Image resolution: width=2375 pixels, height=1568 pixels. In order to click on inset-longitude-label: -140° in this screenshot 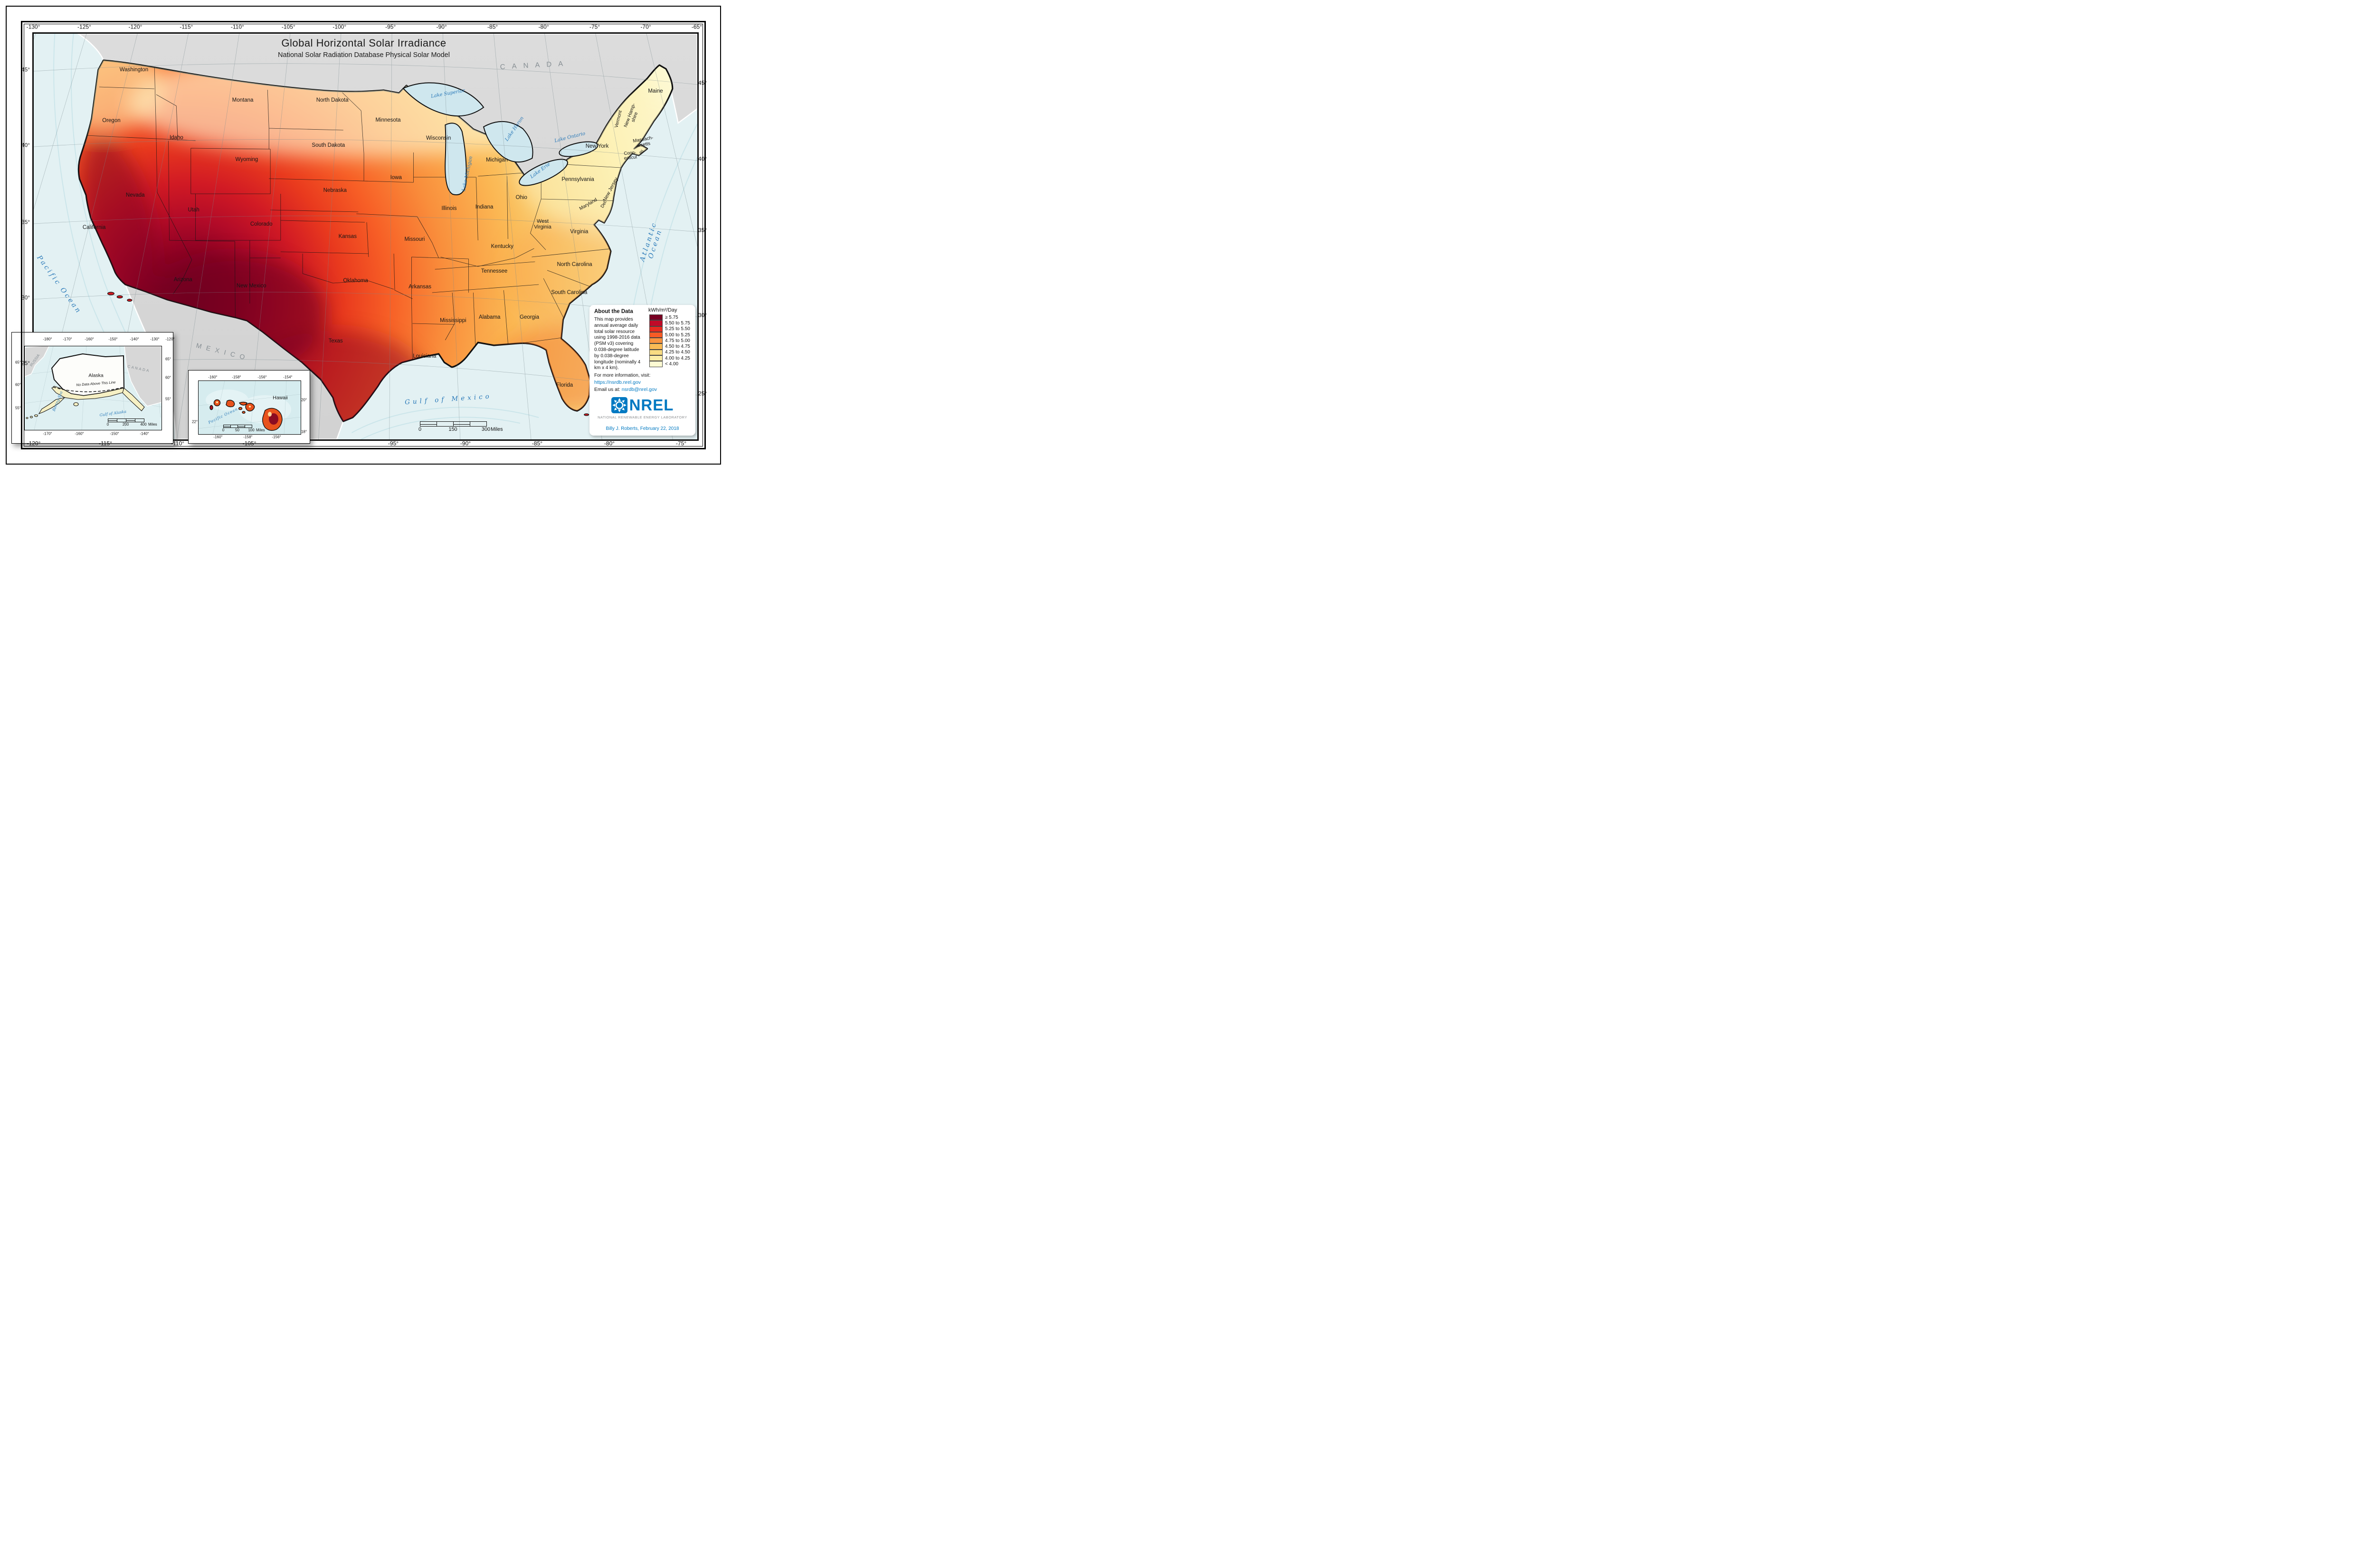, I will do `click(144, 433)`.